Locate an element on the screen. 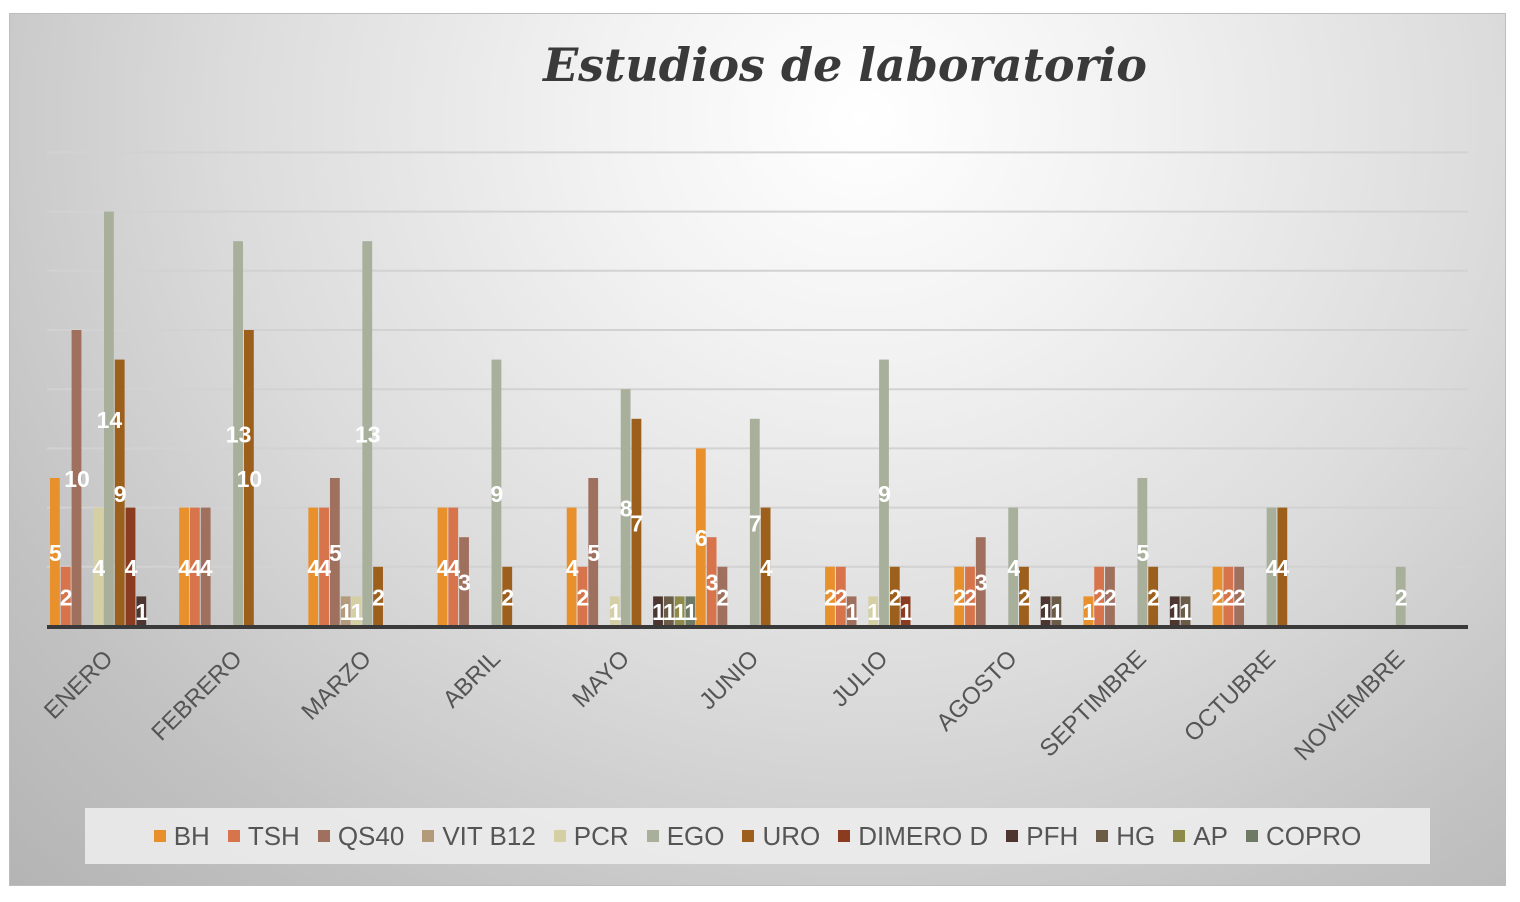 Image resolution: width=1520 pixels, height=902 pixels. legend-item: DIMERO D is located at coordinates (913, 836).